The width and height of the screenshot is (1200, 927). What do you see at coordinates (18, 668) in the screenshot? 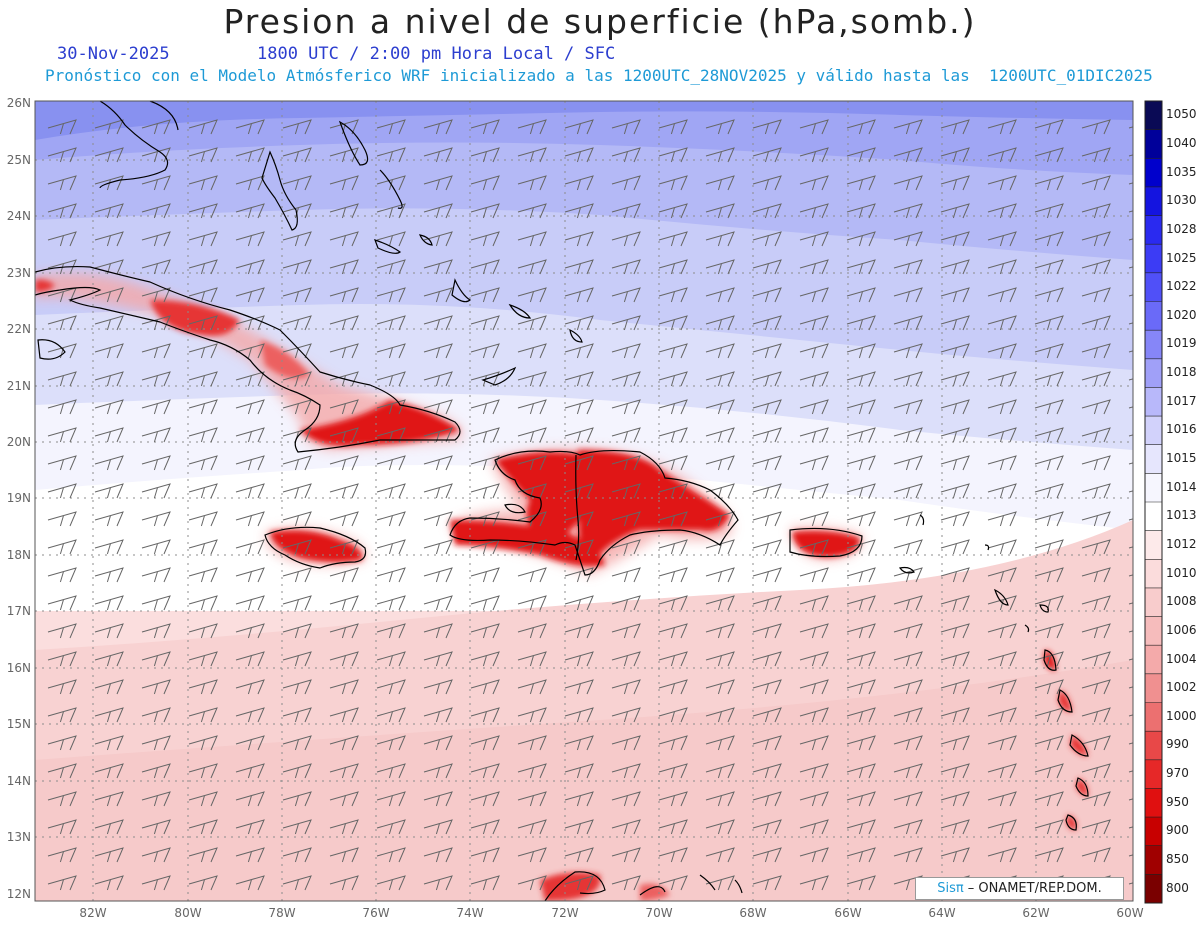
I see `lat-label: 16N` at bounding box center [18, 668].